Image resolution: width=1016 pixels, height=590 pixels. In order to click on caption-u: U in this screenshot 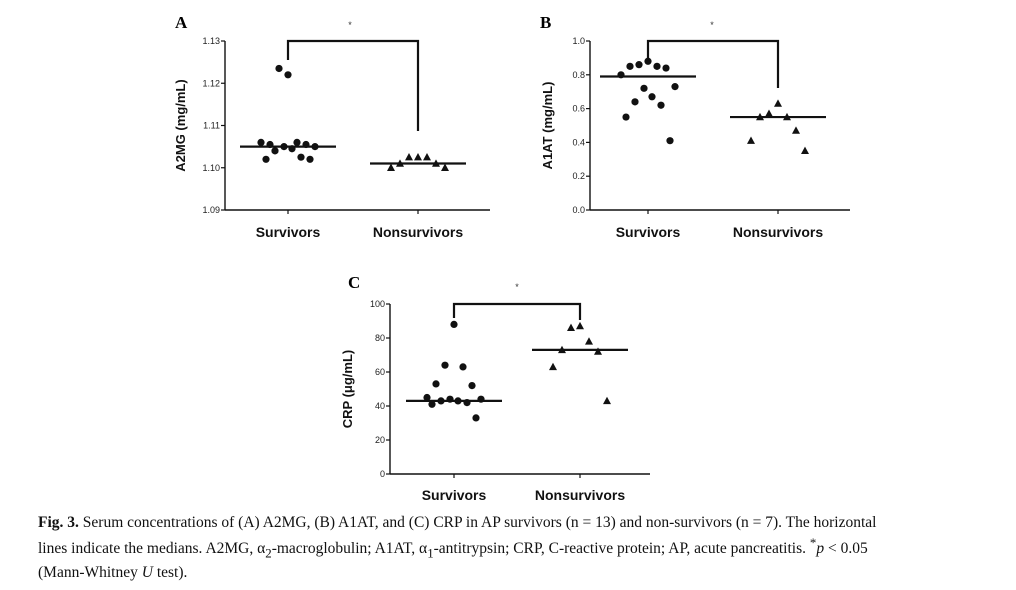, I will do `click(147, 573)`.